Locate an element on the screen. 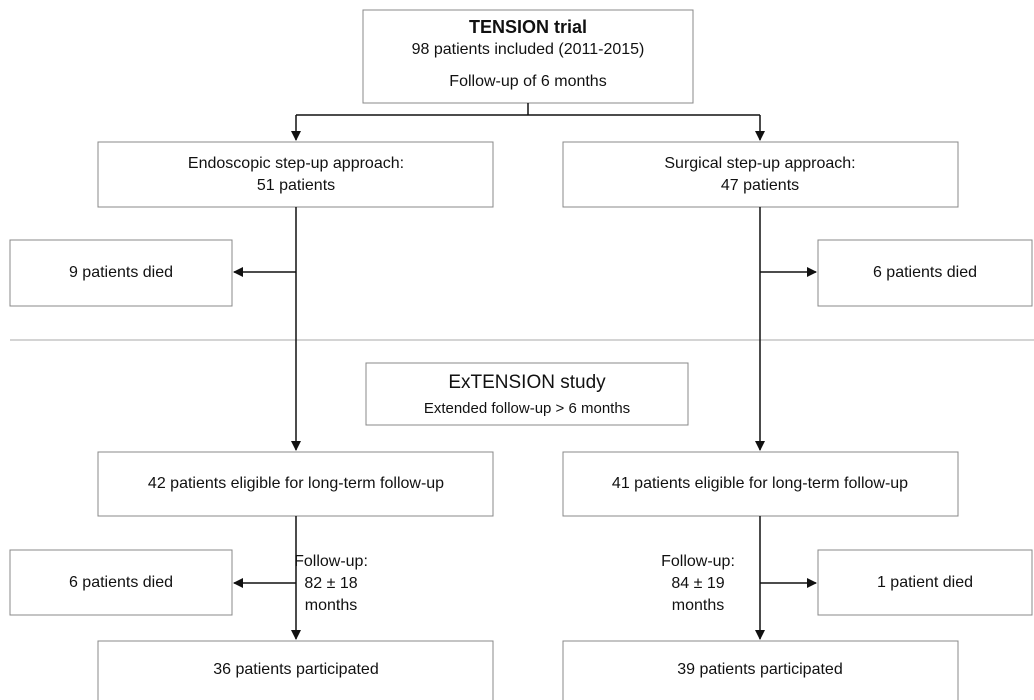  connector is located at coordinates (528, 109).